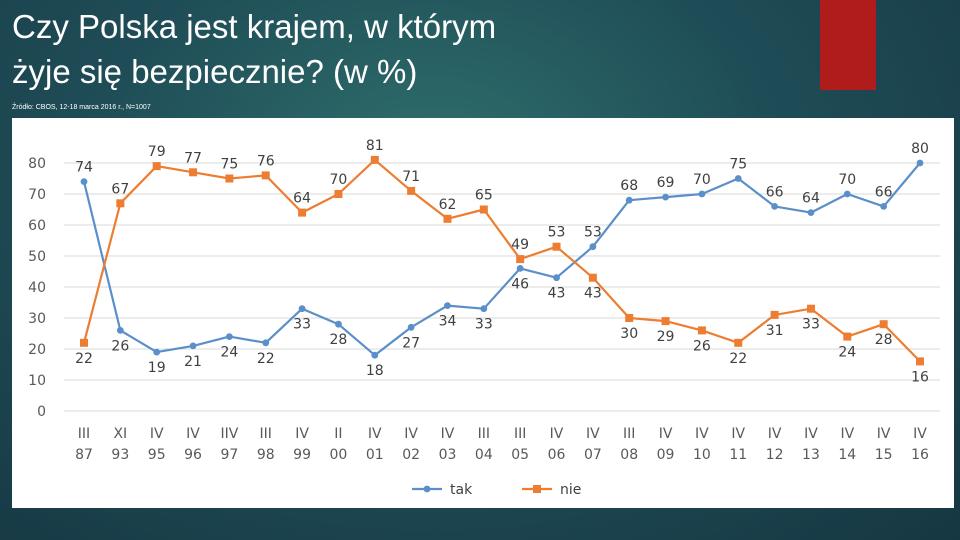 This screenshot has width=960, height=540. I want to click on y-tick-label-10: 10, so click(37, 381).